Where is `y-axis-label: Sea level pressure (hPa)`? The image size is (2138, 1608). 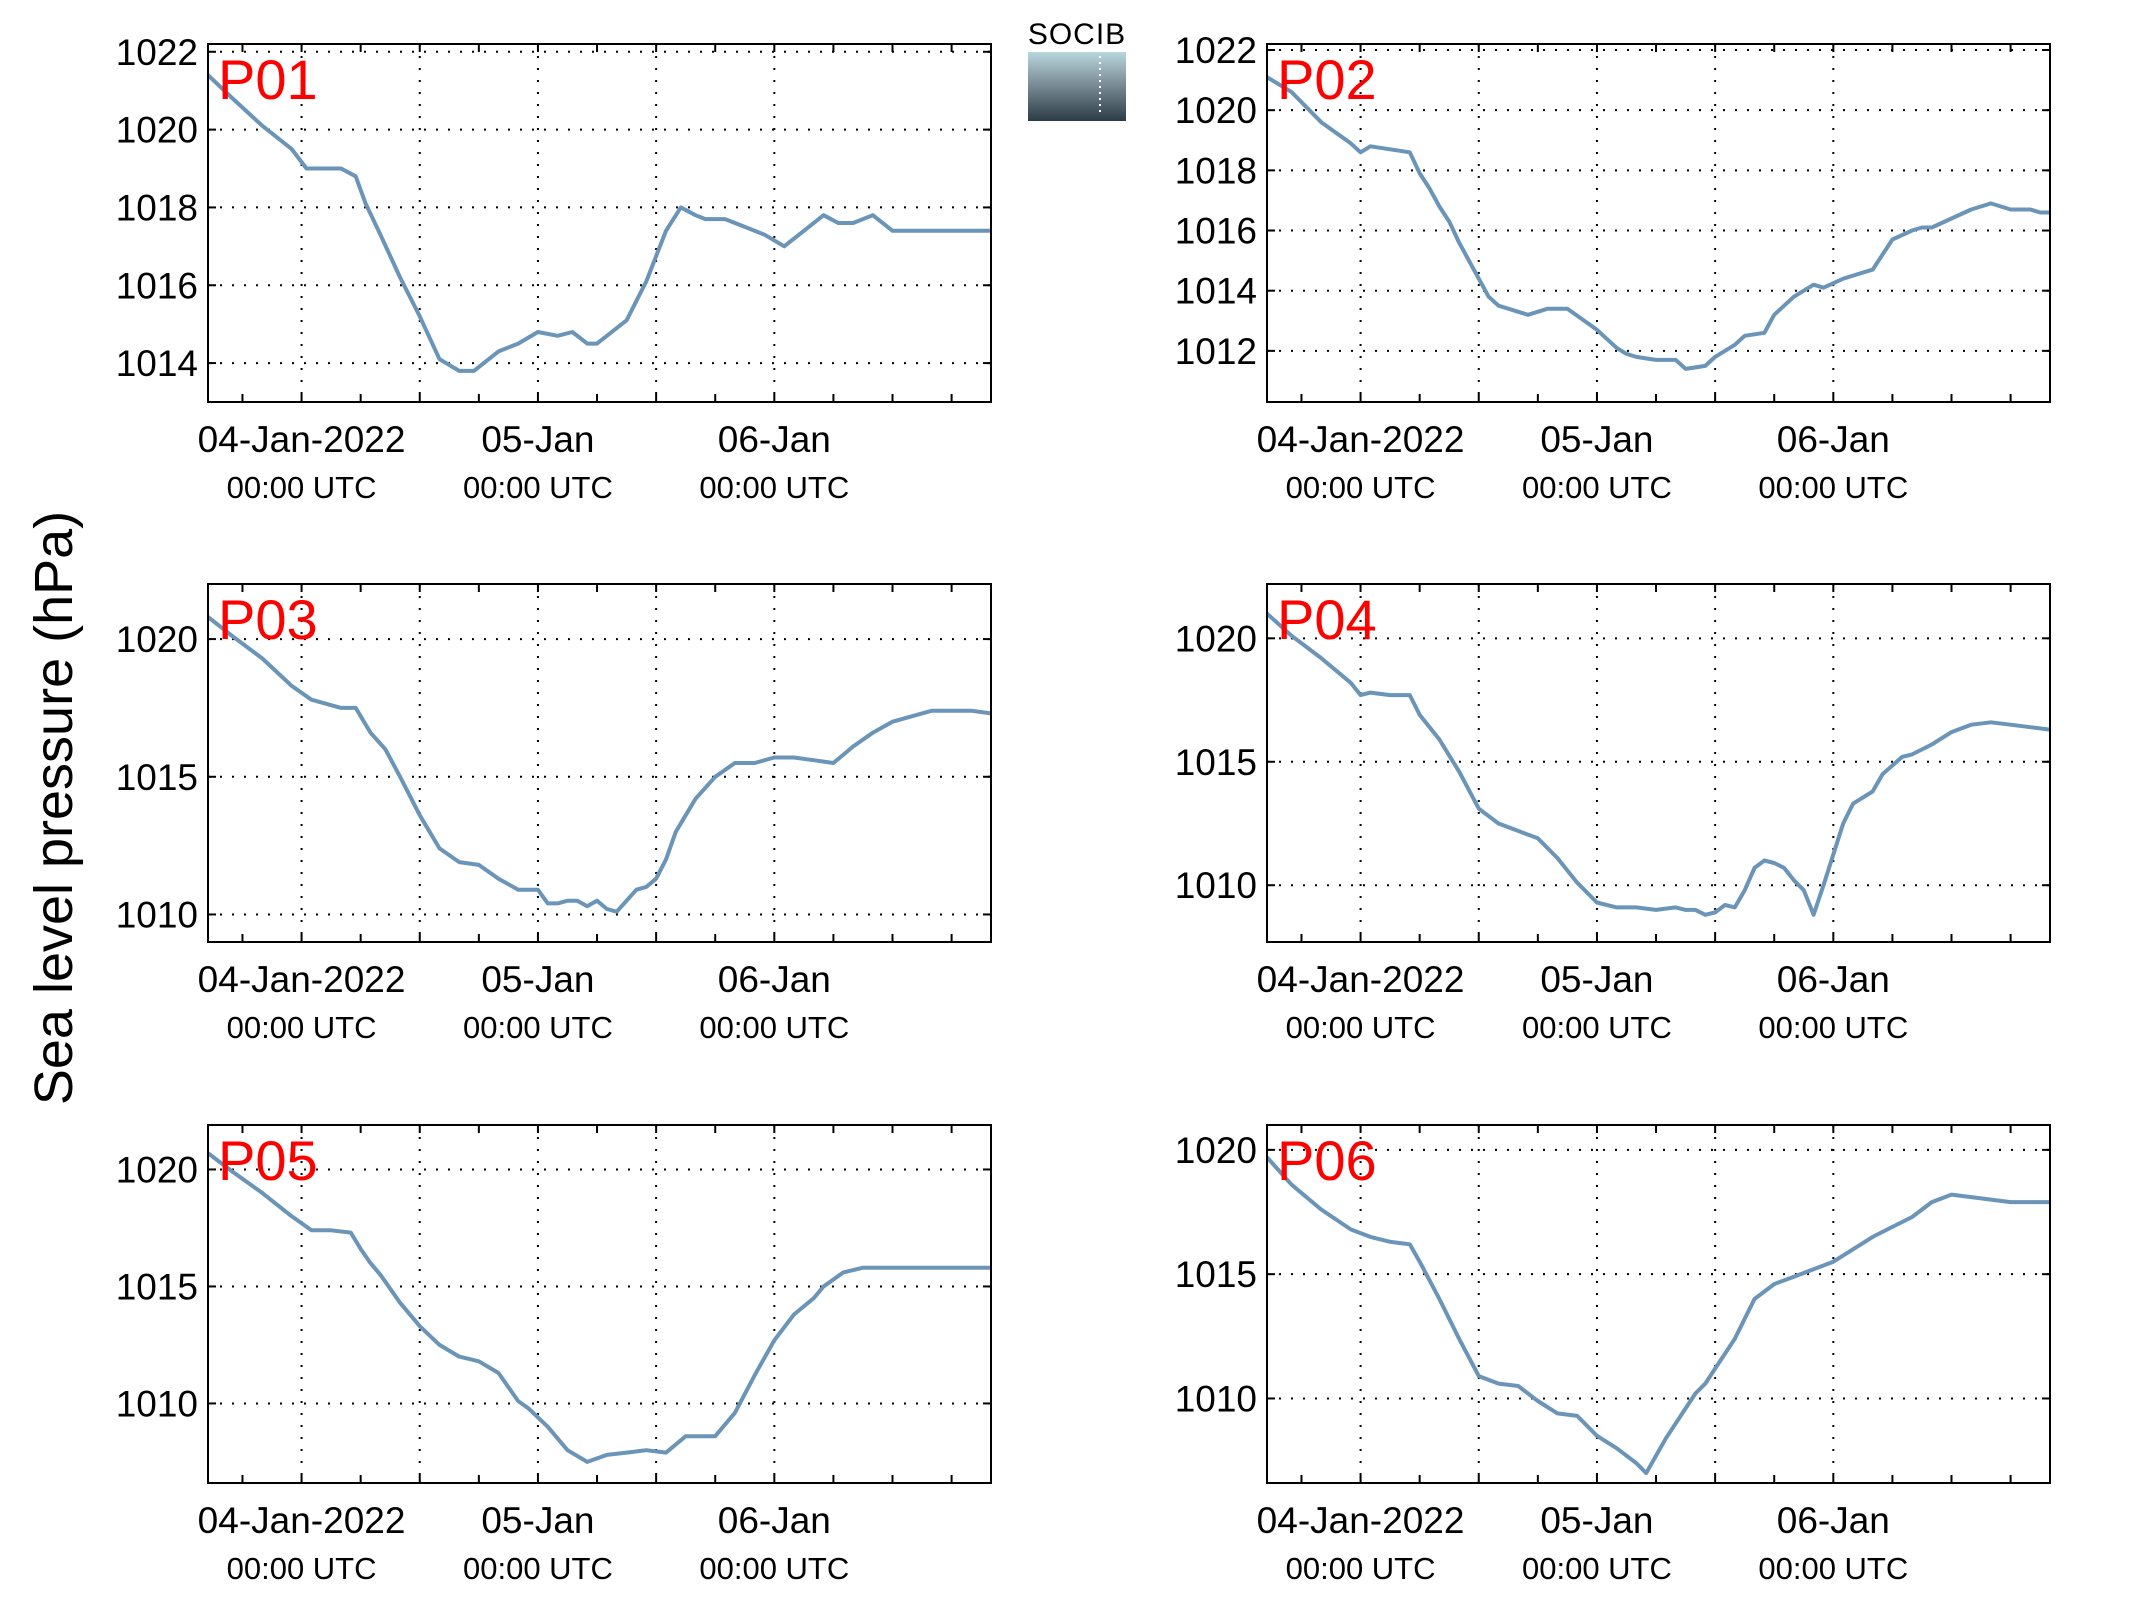
y-axis-label: Sea level pressure (hPa) is located at coordinates (54, 808).